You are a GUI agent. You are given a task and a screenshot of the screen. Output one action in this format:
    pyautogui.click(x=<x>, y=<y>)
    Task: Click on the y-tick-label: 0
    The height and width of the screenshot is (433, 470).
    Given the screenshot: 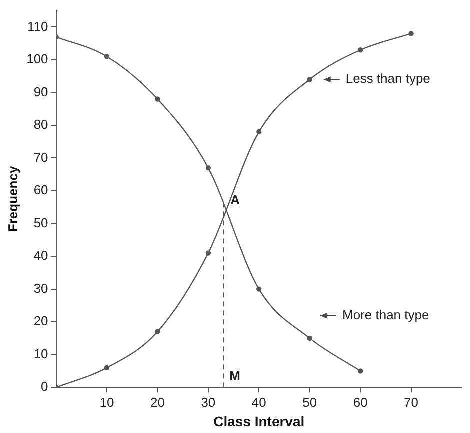 What is the action you would take?
    pyautogui.click(x=44, y=386)
    